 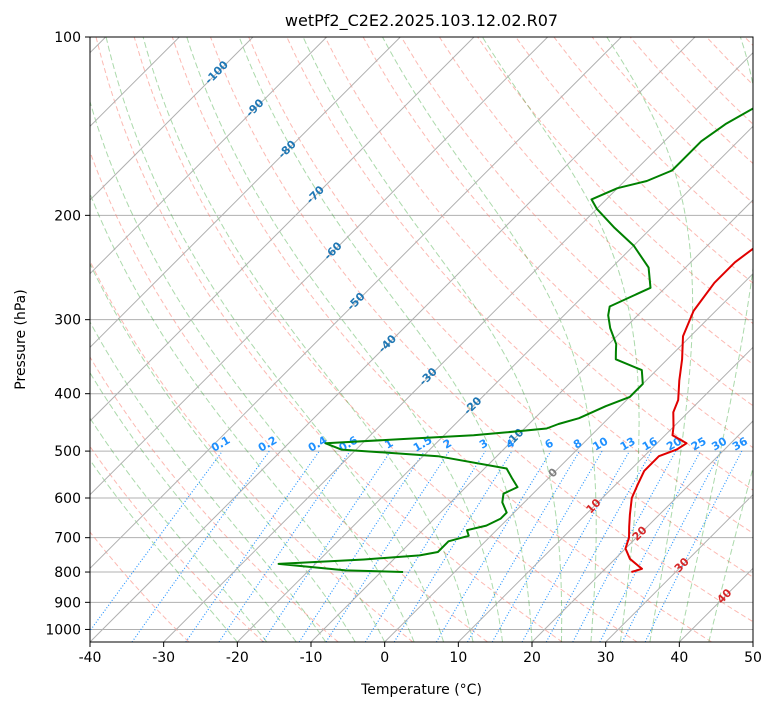 What do you see at coordinates (67, 395) in the screenshot?
I see `y-tick-label: 400` at bounding box center [67, 395].